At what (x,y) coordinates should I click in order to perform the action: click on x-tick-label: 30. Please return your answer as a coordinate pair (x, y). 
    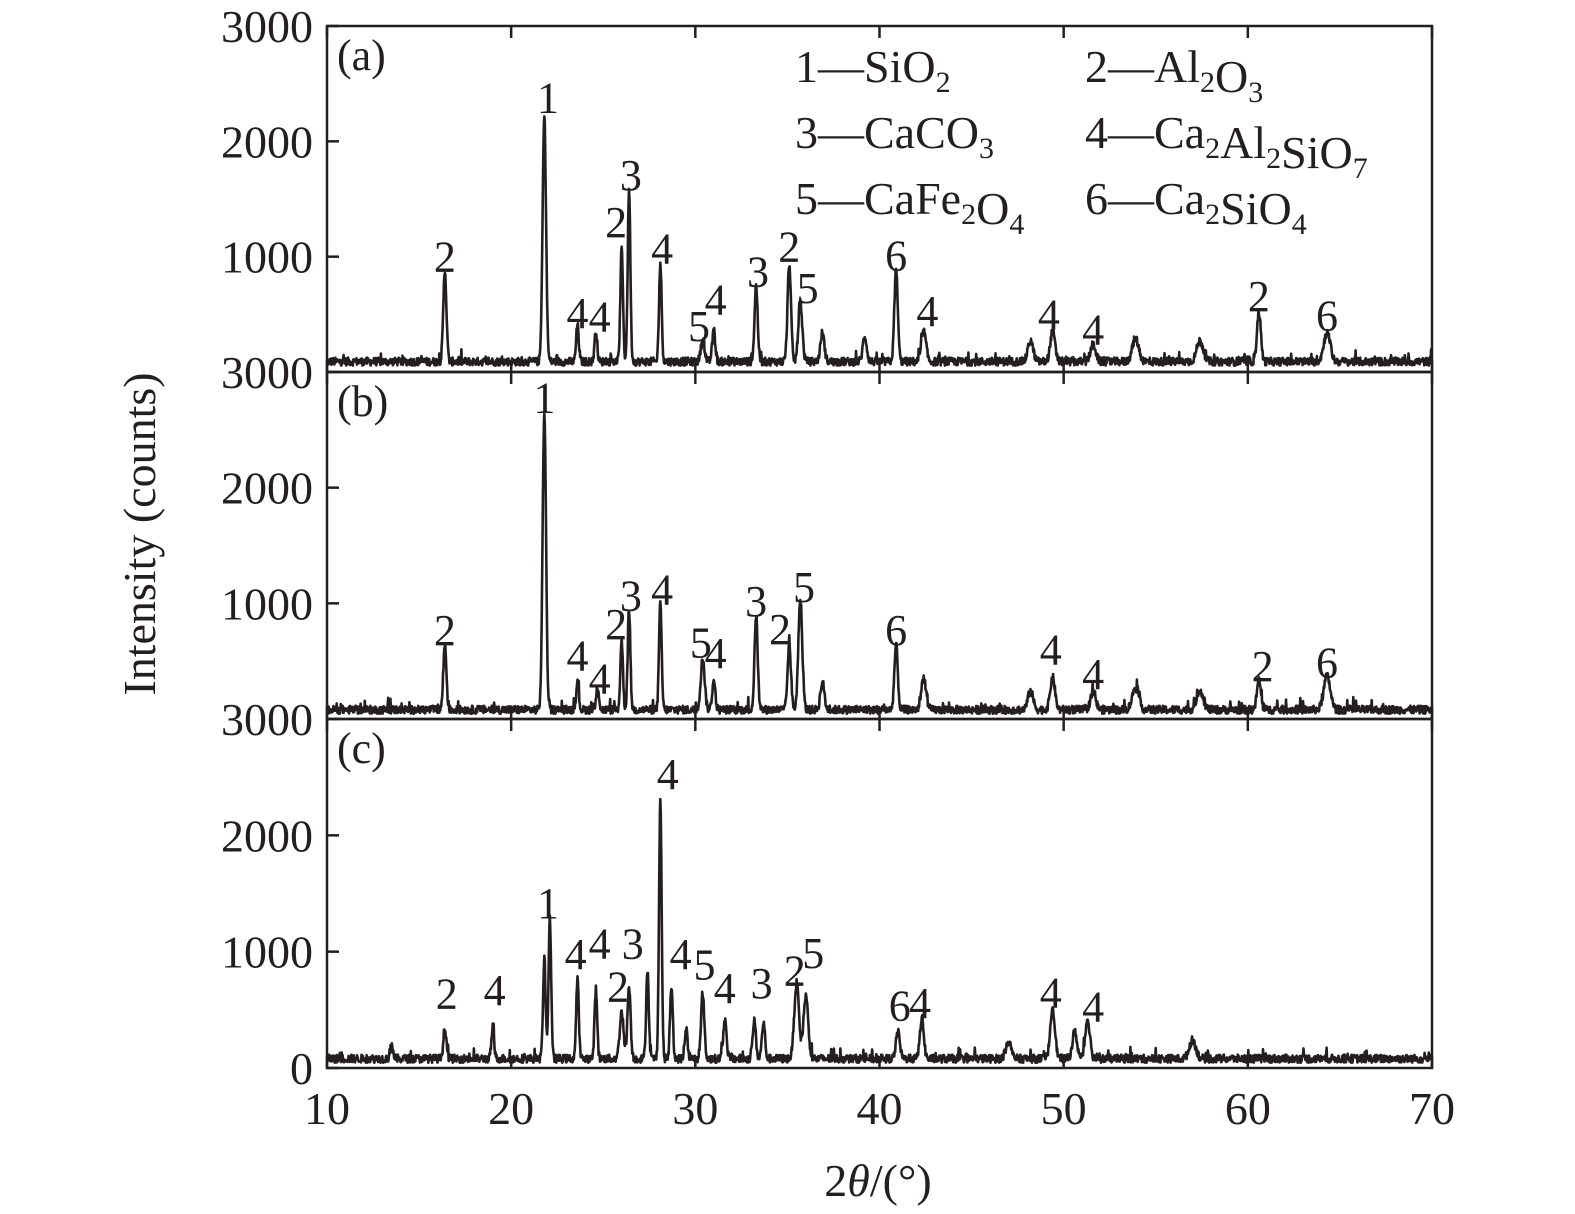
    Looking at the image, I should click on (695, 1108).